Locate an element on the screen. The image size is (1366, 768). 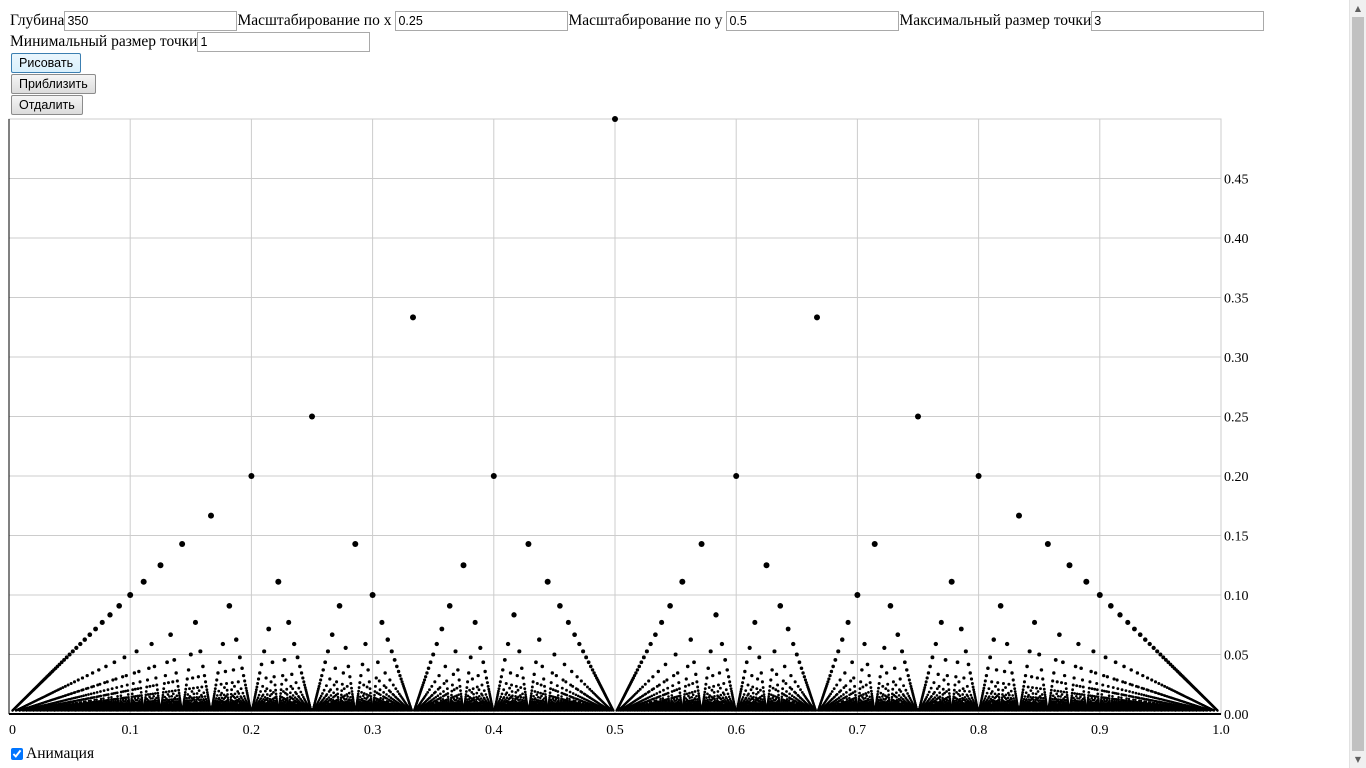
zoom-in-button: Приблизить is located at coordinates (53, 84).